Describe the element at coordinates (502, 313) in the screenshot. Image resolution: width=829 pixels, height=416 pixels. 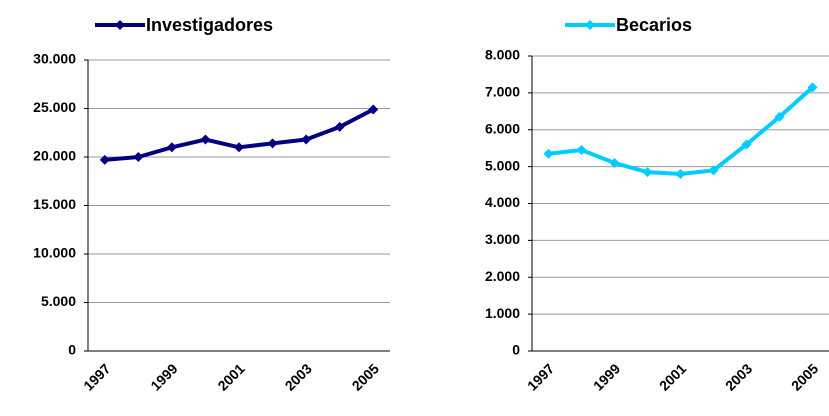
I see `y-tick-label: 1.000` at that location.